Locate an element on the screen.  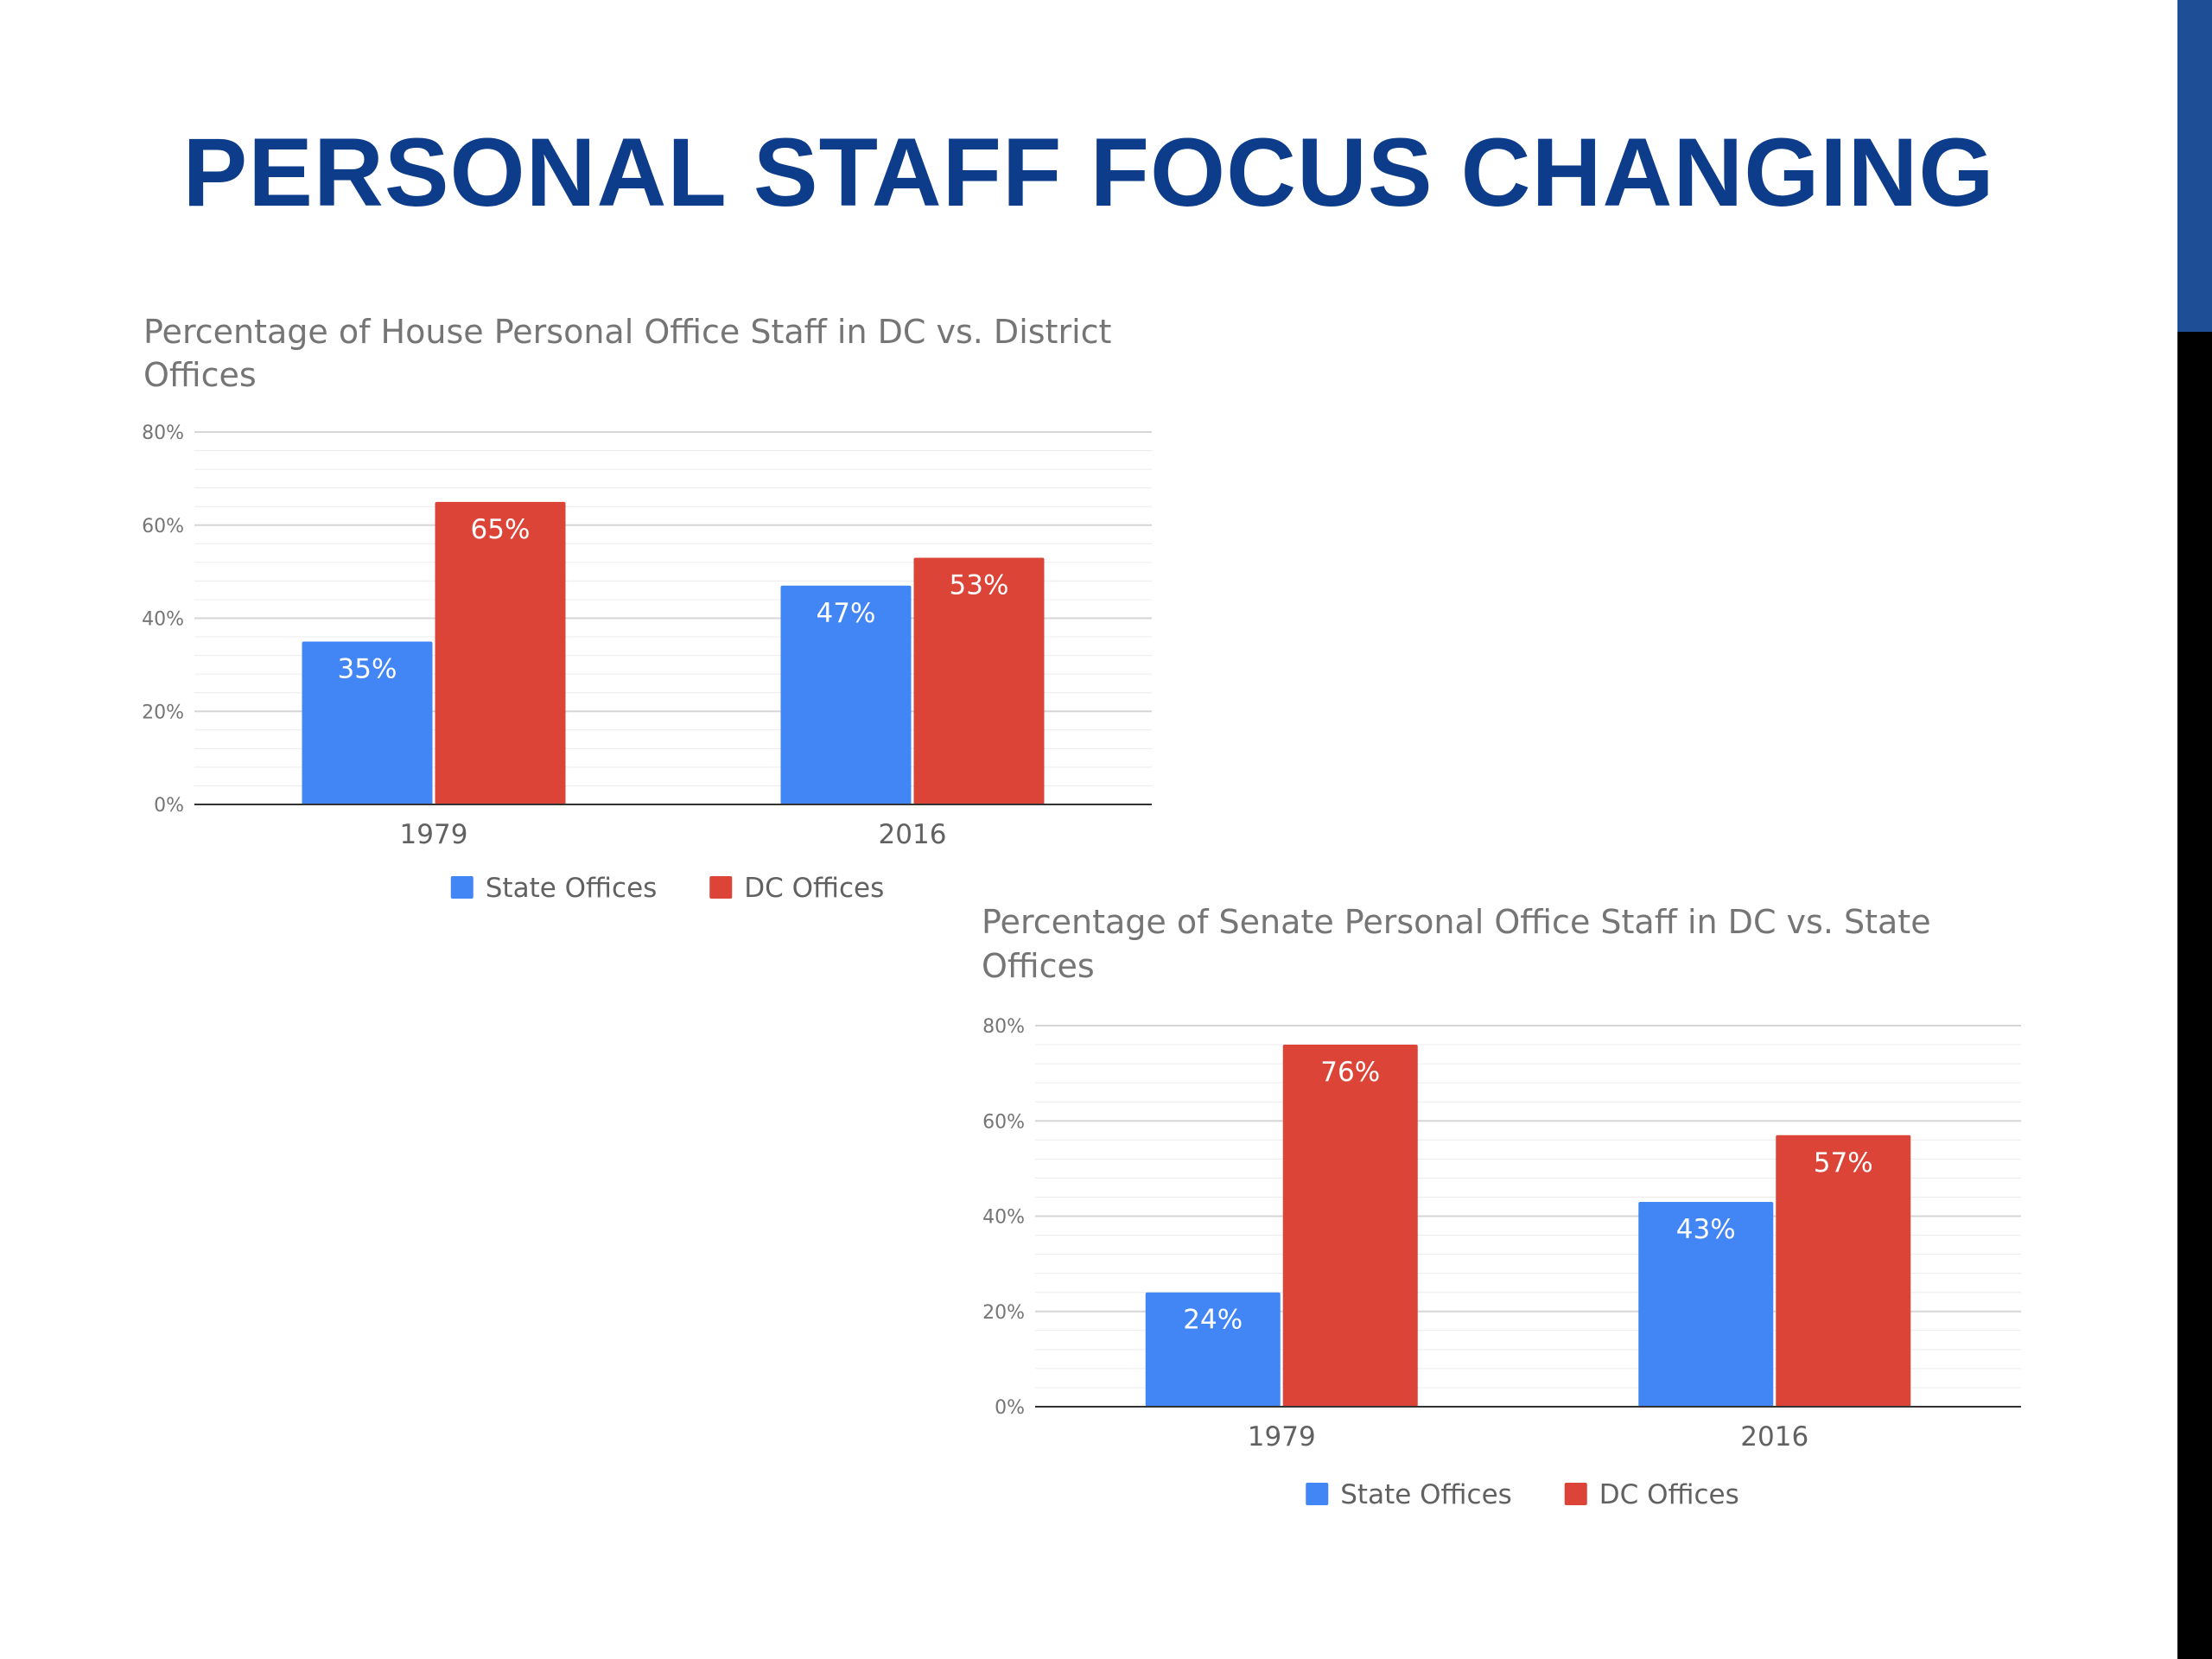
data-label-state-offices-2016: 43% is located at coordinates (1706, 1229).